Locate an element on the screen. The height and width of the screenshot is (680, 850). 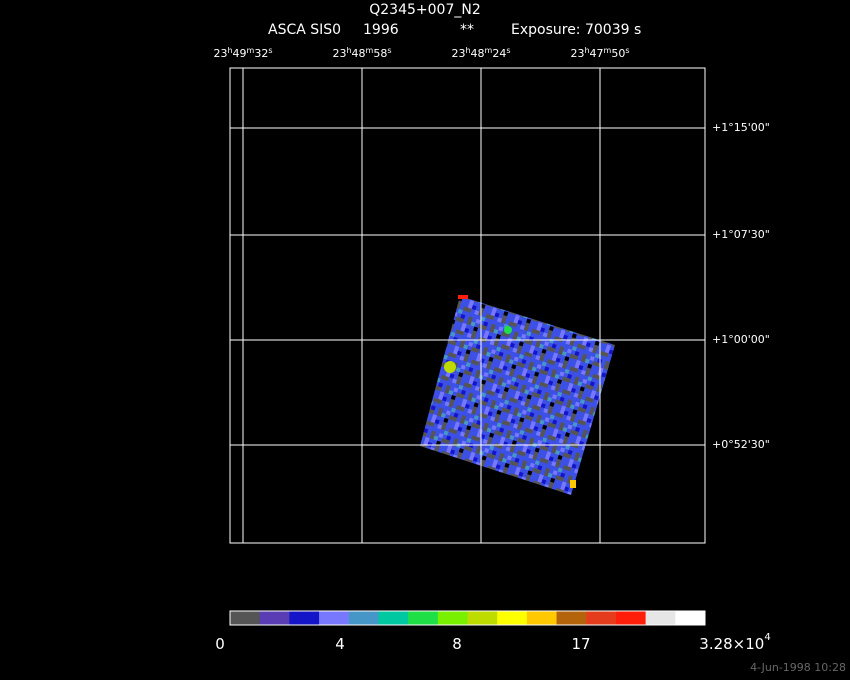
ra-label-part: 24 is located at coordinates (499, 53).